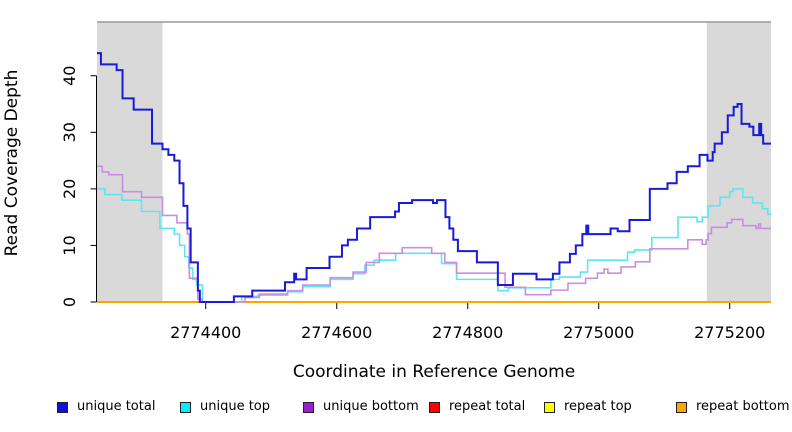 The image size is (792, 432). I want to click on legend-swatch-repeat-bottom, so click(681, 407).